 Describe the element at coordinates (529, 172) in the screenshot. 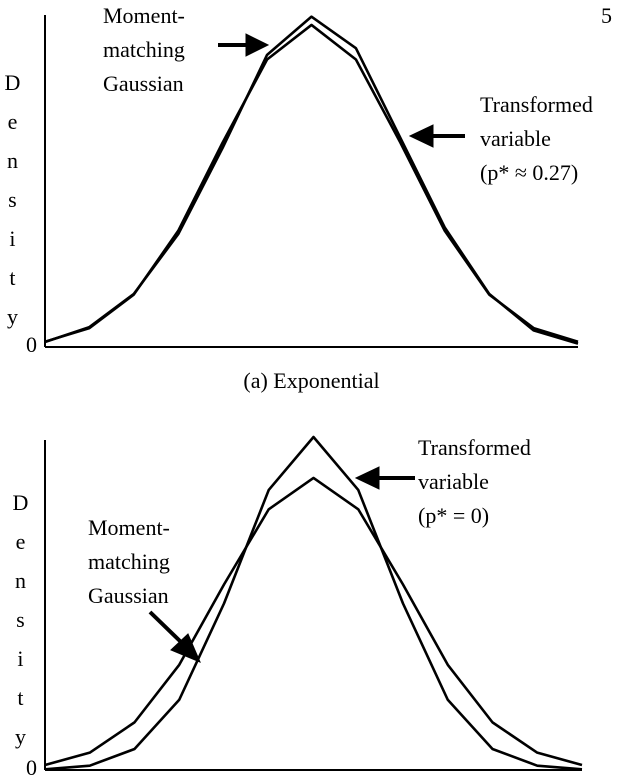

I see `annotation: (p* ≈ 0.27)` at that location.